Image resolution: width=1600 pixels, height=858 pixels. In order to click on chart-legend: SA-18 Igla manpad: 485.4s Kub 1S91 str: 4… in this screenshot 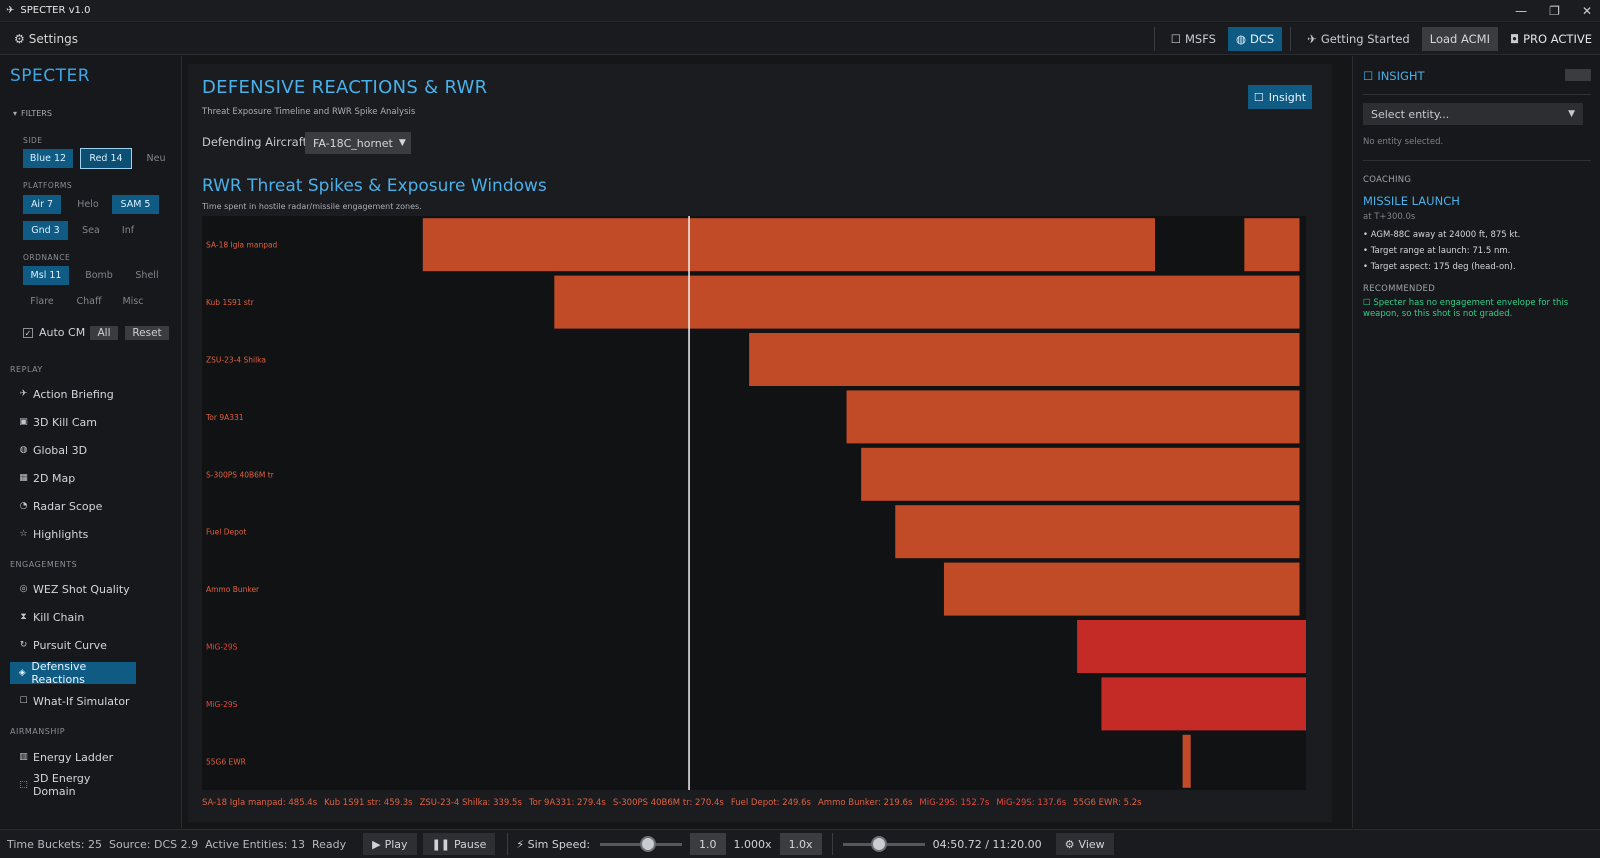, I will do `click(672, 804)`.